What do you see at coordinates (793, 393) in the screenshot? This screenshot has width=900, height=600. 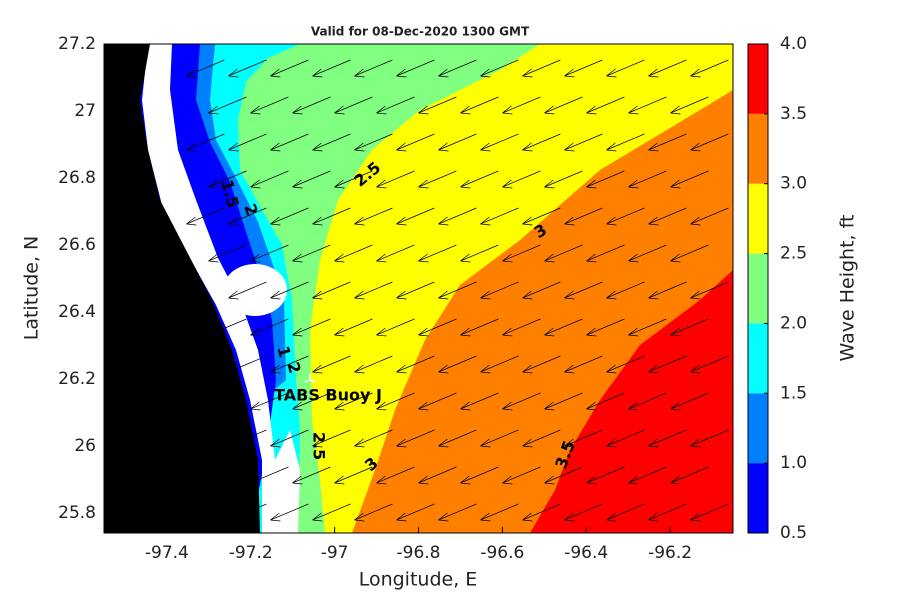 I see `colorbar-tick-label: 1.5` at bounding box center [793, 393].